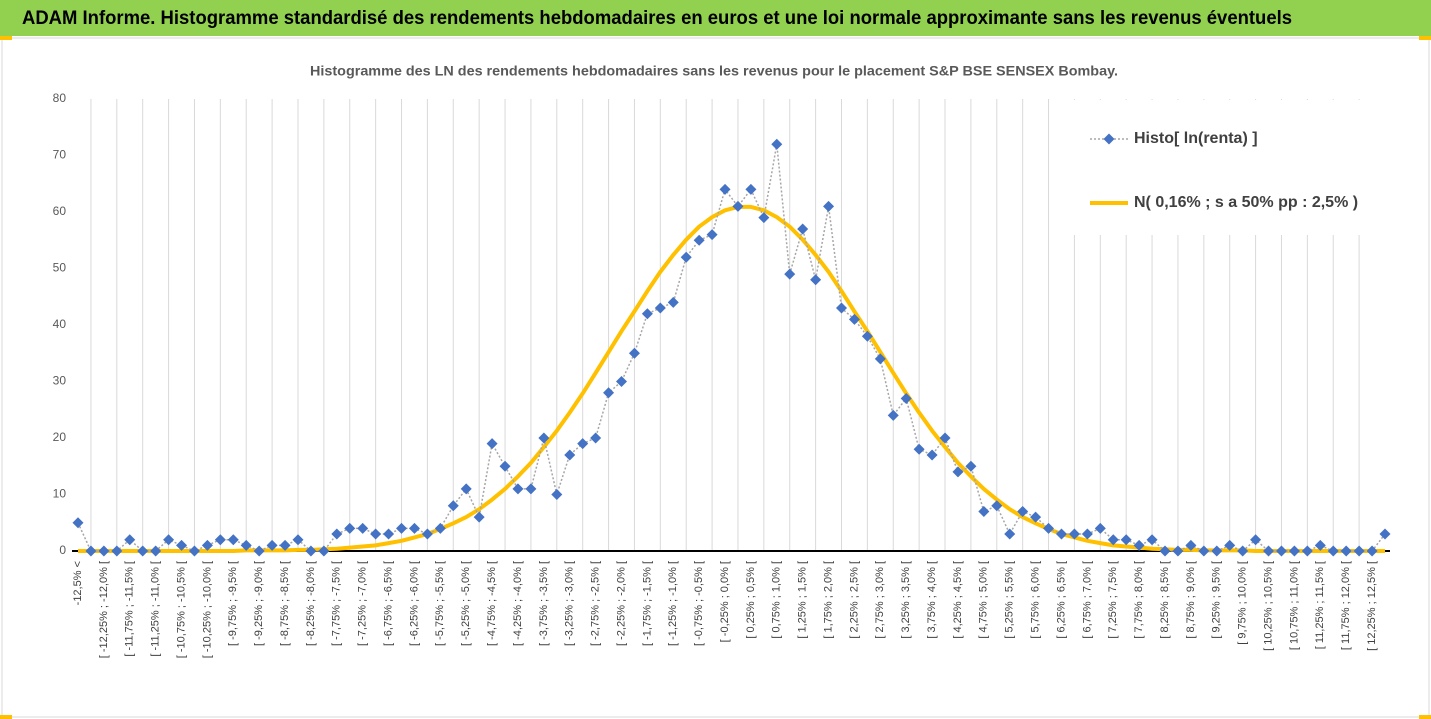 Image resolution: width=1431 pixels, height=719 pixels. What do you see at coordinates (363, 603) in the screenshot?
I see `x-tick-label: [ -7,25% ; -7,0% [` at bounding box center [363, 603].